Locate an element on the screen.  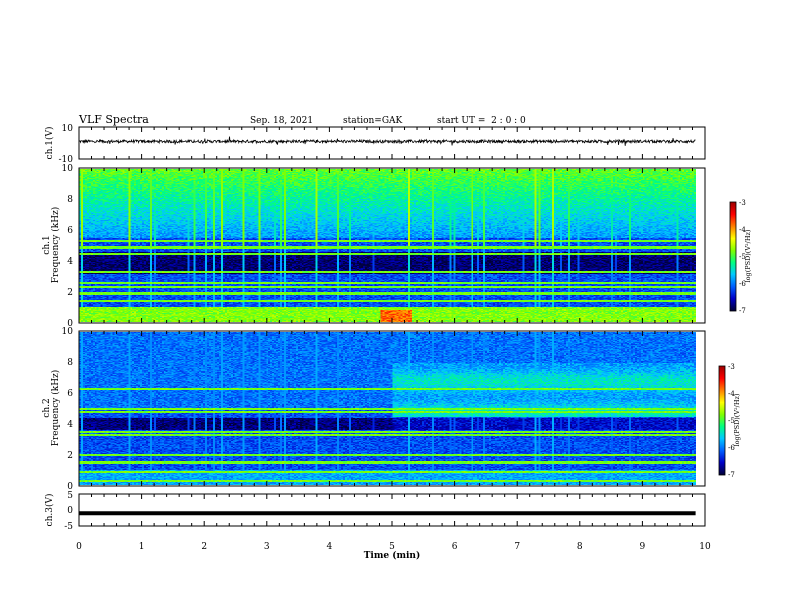
ch1-cb-tick-minus3: -3 is located at coordinates (742, 203).